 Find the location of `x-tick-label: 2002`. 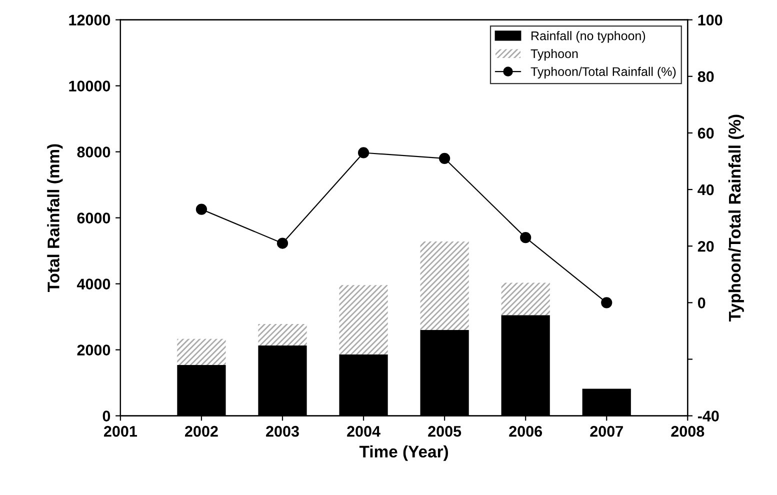

x-tick-label: 2002 is located at coordinates (201, 431).